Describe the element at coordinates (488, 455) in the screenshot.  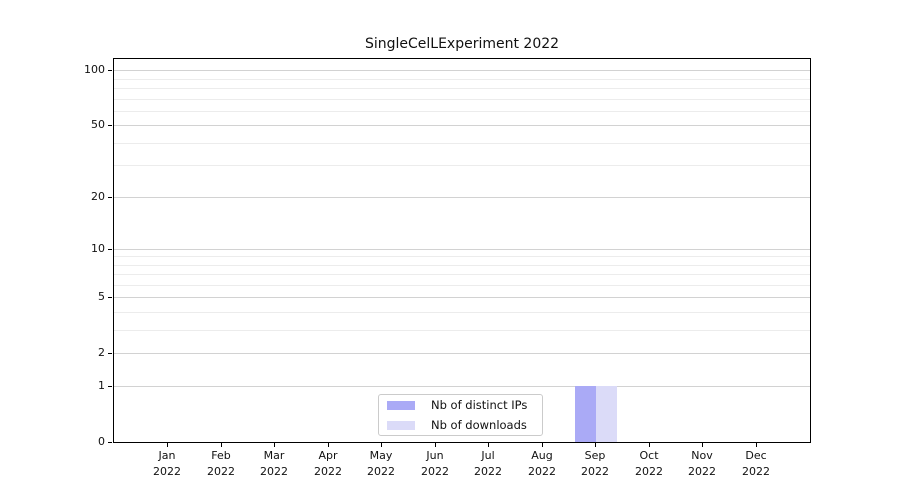
I see `x-axis-tick-label-month: Jul` at that location.